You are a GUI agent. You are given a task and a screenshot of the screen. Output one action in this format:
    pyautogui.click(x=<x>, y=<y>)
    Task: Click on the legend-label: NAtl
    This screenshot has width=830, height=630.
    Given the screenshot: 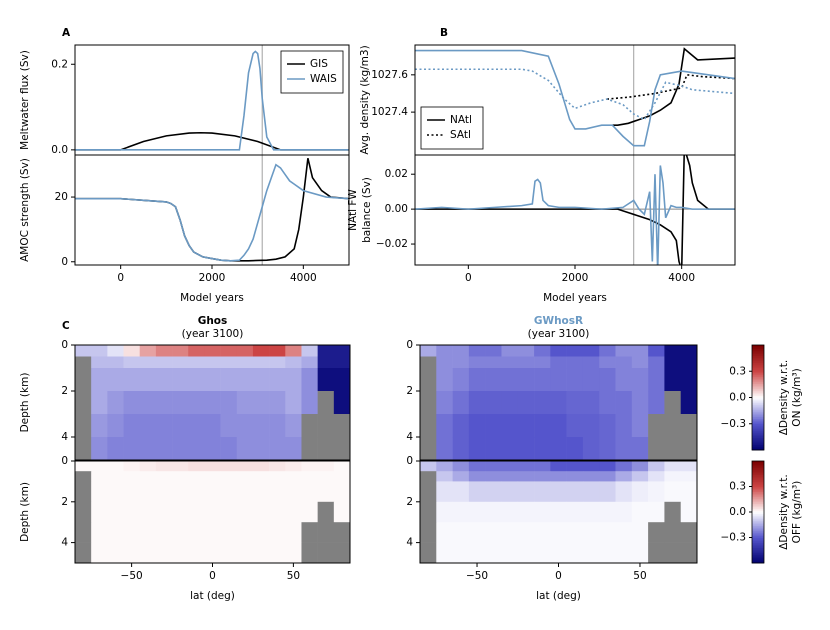 What is the action you would take?
    pyautogui.click(x=461, y=120)
    